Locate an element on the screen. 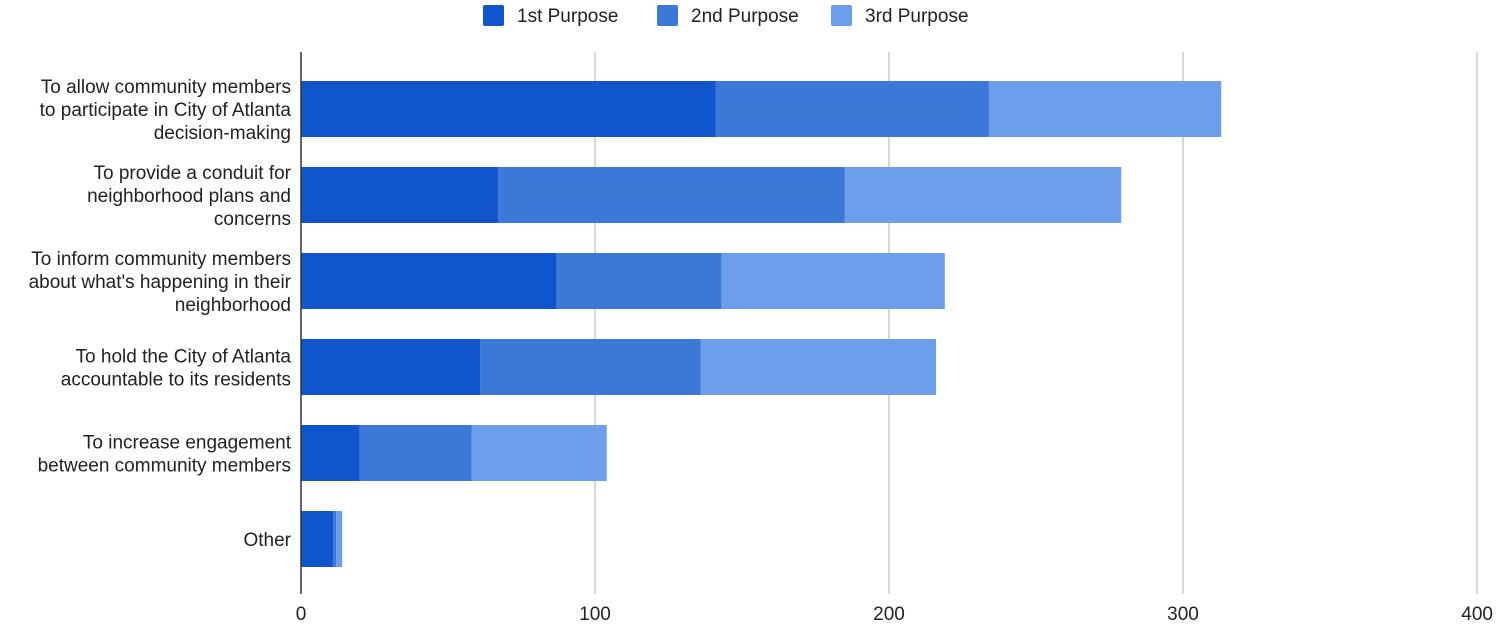 This screenshot has width=1497, height=625. legend-label-1: 1st Purpose is located at coordinates (567, 16).